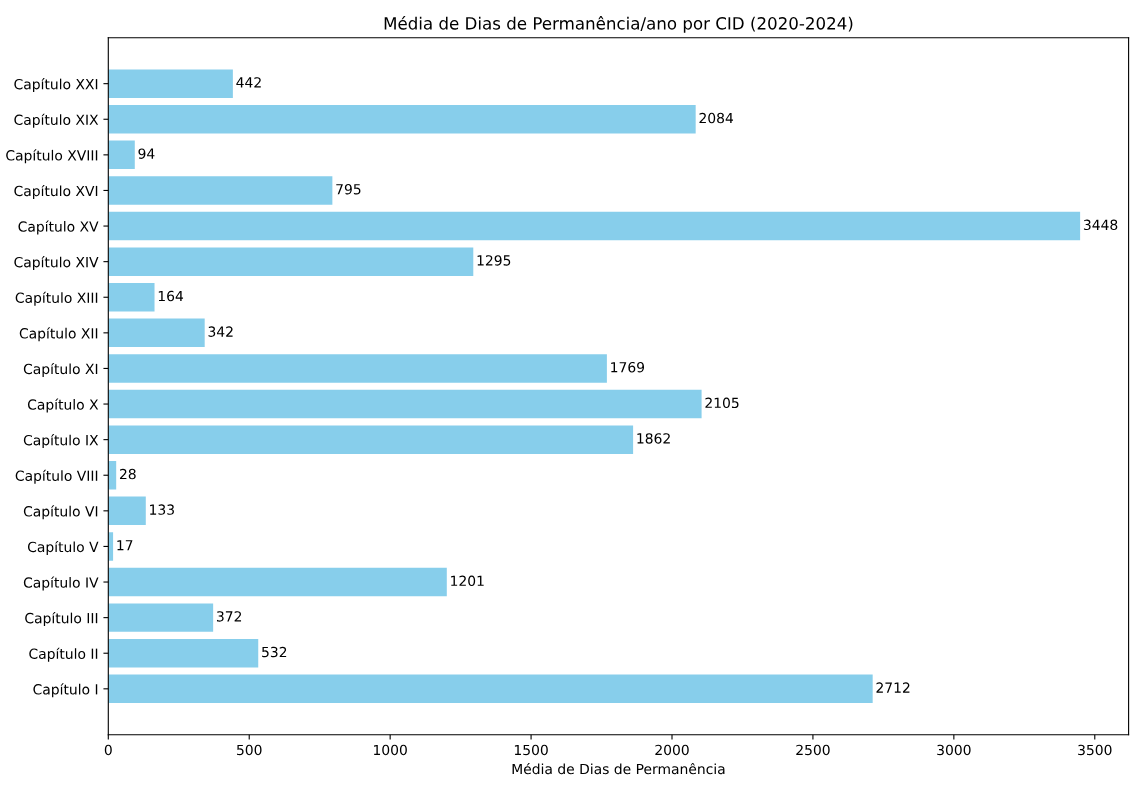 The height and width of the screenshot is (803, 1140). I want to click on y-tick-label: Capítulo IX, so click(61, 441).